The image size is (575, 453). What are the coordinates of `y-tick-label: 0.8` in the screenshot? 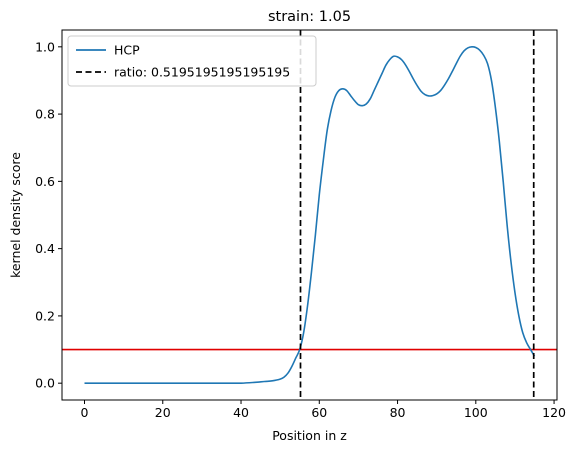 It's located at (45, 114).